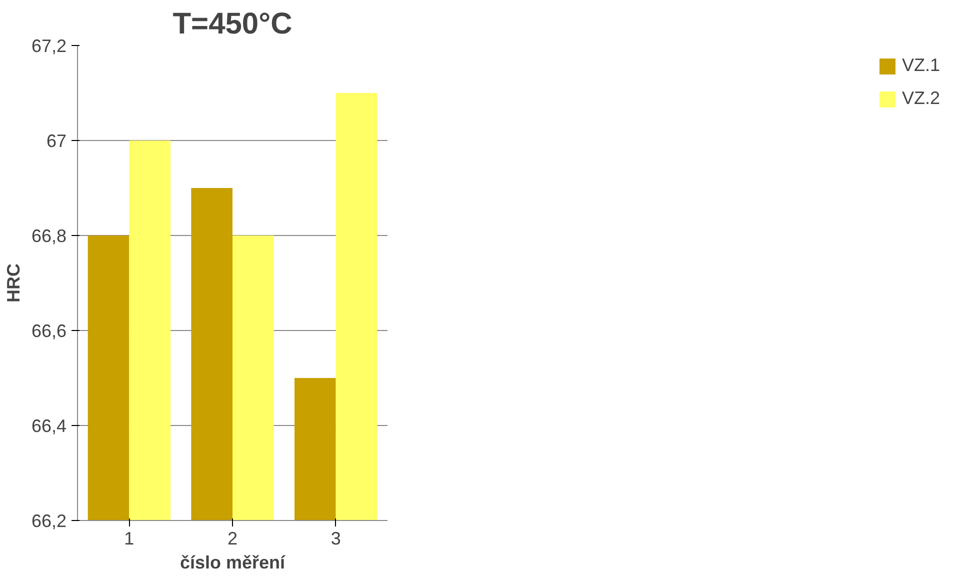 The height and width of the screenshot is (580, 957). Describe the element at coordinates (921, 98) in the screenshot. I see `legend-label: VZ.2` at that location.